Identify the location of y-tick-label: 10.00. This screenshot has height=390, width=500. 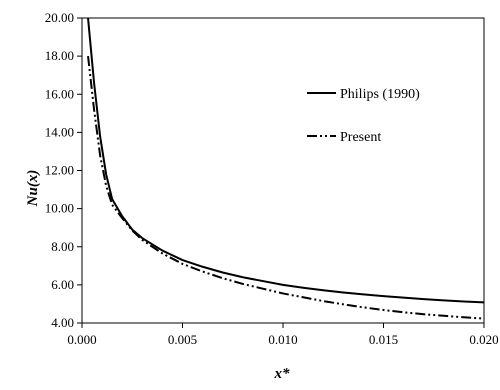
(59, 208).